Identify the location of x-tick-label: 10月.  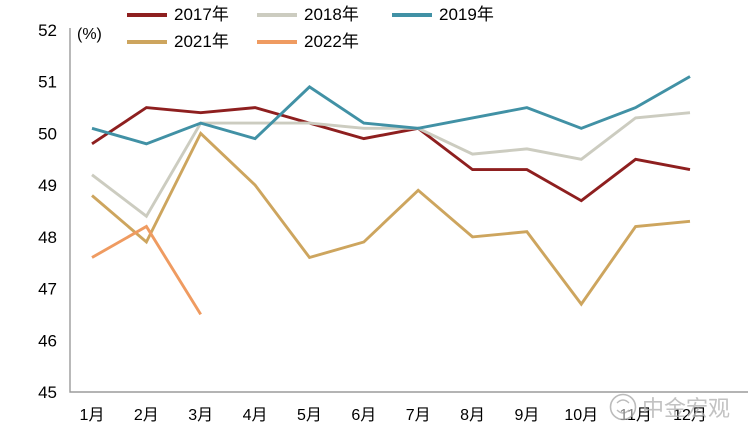
(581, 415).